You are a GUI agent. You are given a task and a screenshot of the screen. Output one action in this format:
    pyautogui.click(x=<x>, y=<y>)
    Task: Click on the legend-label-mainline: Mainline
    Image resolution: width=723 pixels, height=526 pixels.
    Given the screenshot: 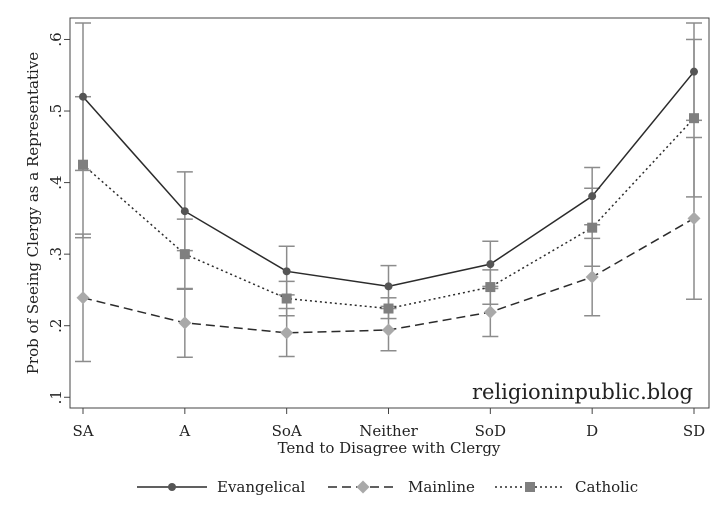 What is the action you would take?
    pyautogui.click(x=441, y=487)
    